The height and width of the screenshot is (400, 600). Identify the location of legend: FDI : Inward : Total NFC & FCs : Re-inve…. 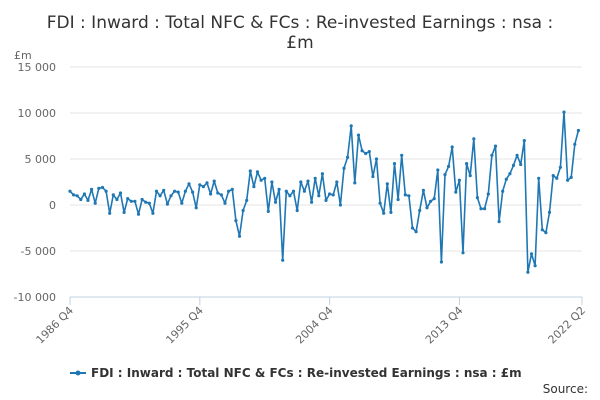
(296, 373).